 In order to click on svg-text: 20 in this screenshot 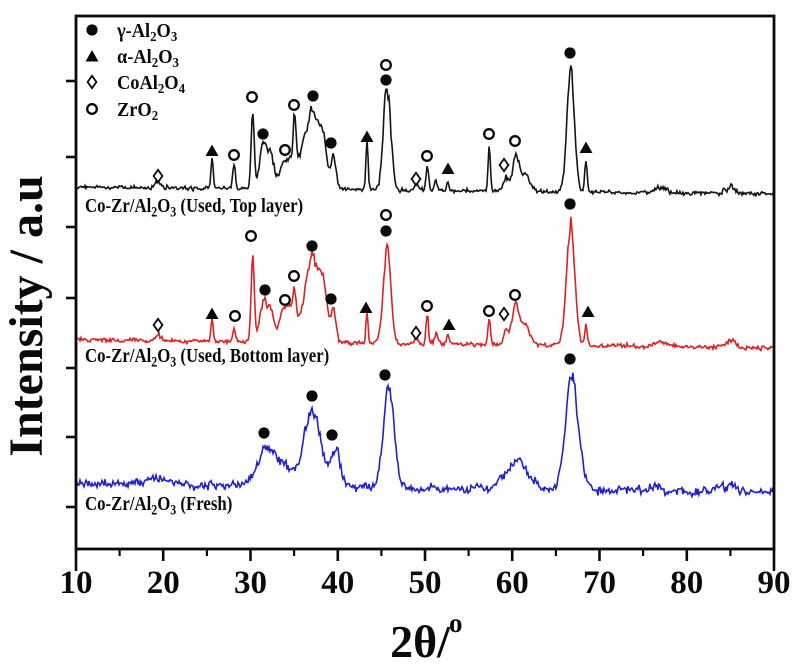, I will do `click(163, 583)`.